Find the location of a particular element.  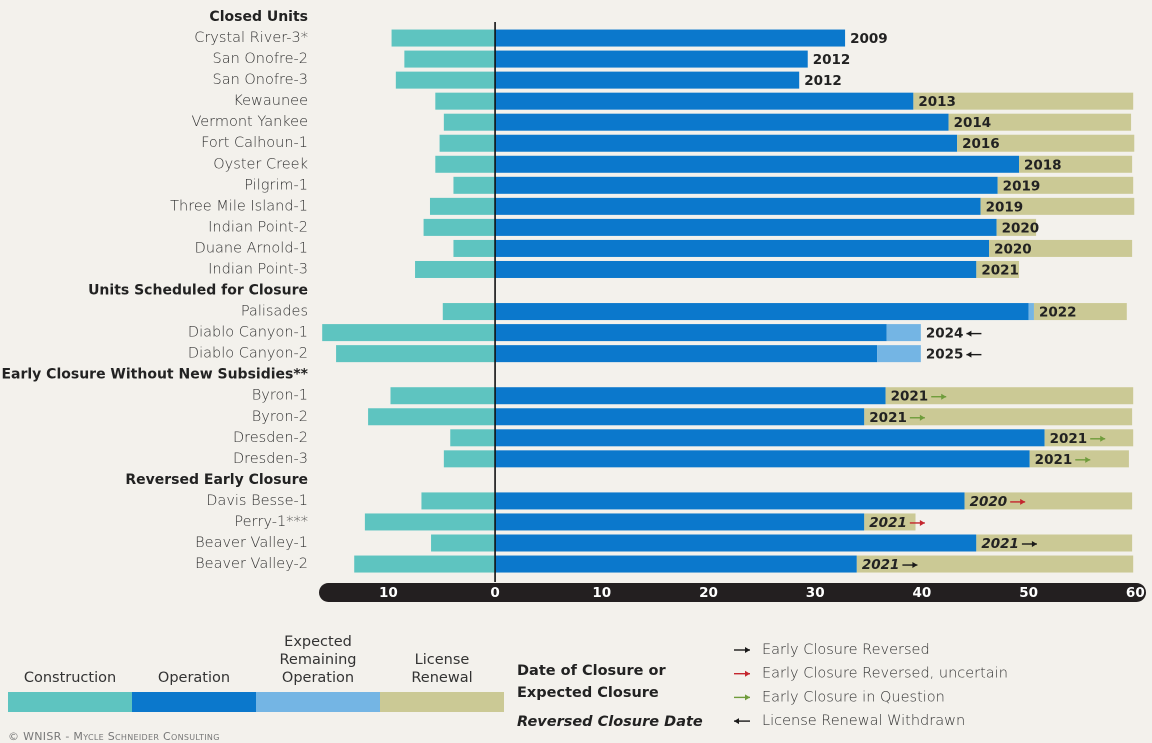

closure-label: 2016 is located at coordinates (981, 144).